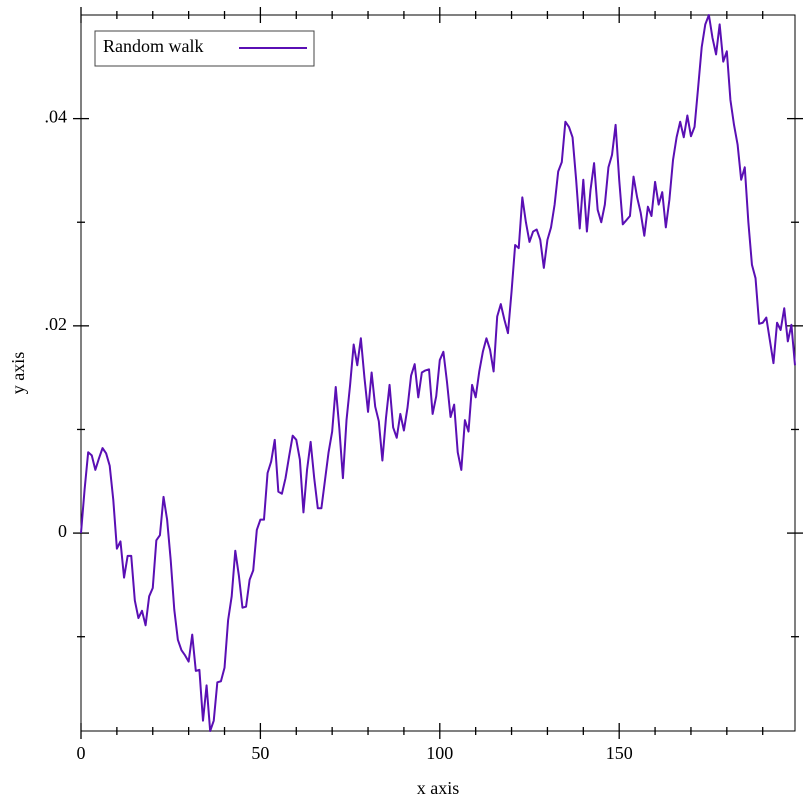  Describe the element at coordinates (81, 753) in the screenshot. I see `x-tick-label: 0` at that location.